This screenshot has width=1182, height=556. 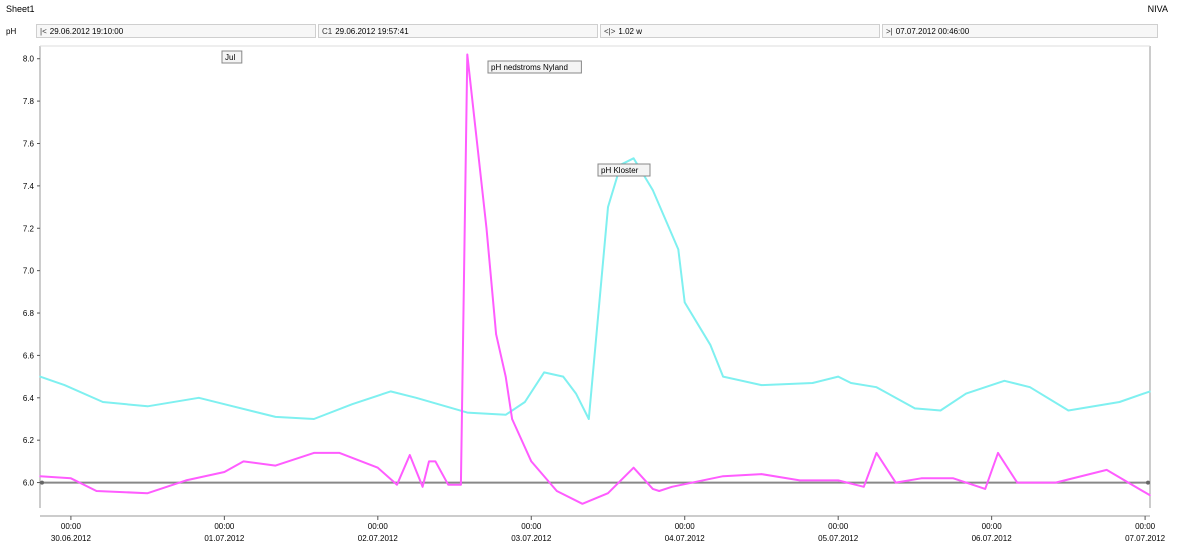 I want to click on y-tick-label: 6.4, so click(x=29, y=398).